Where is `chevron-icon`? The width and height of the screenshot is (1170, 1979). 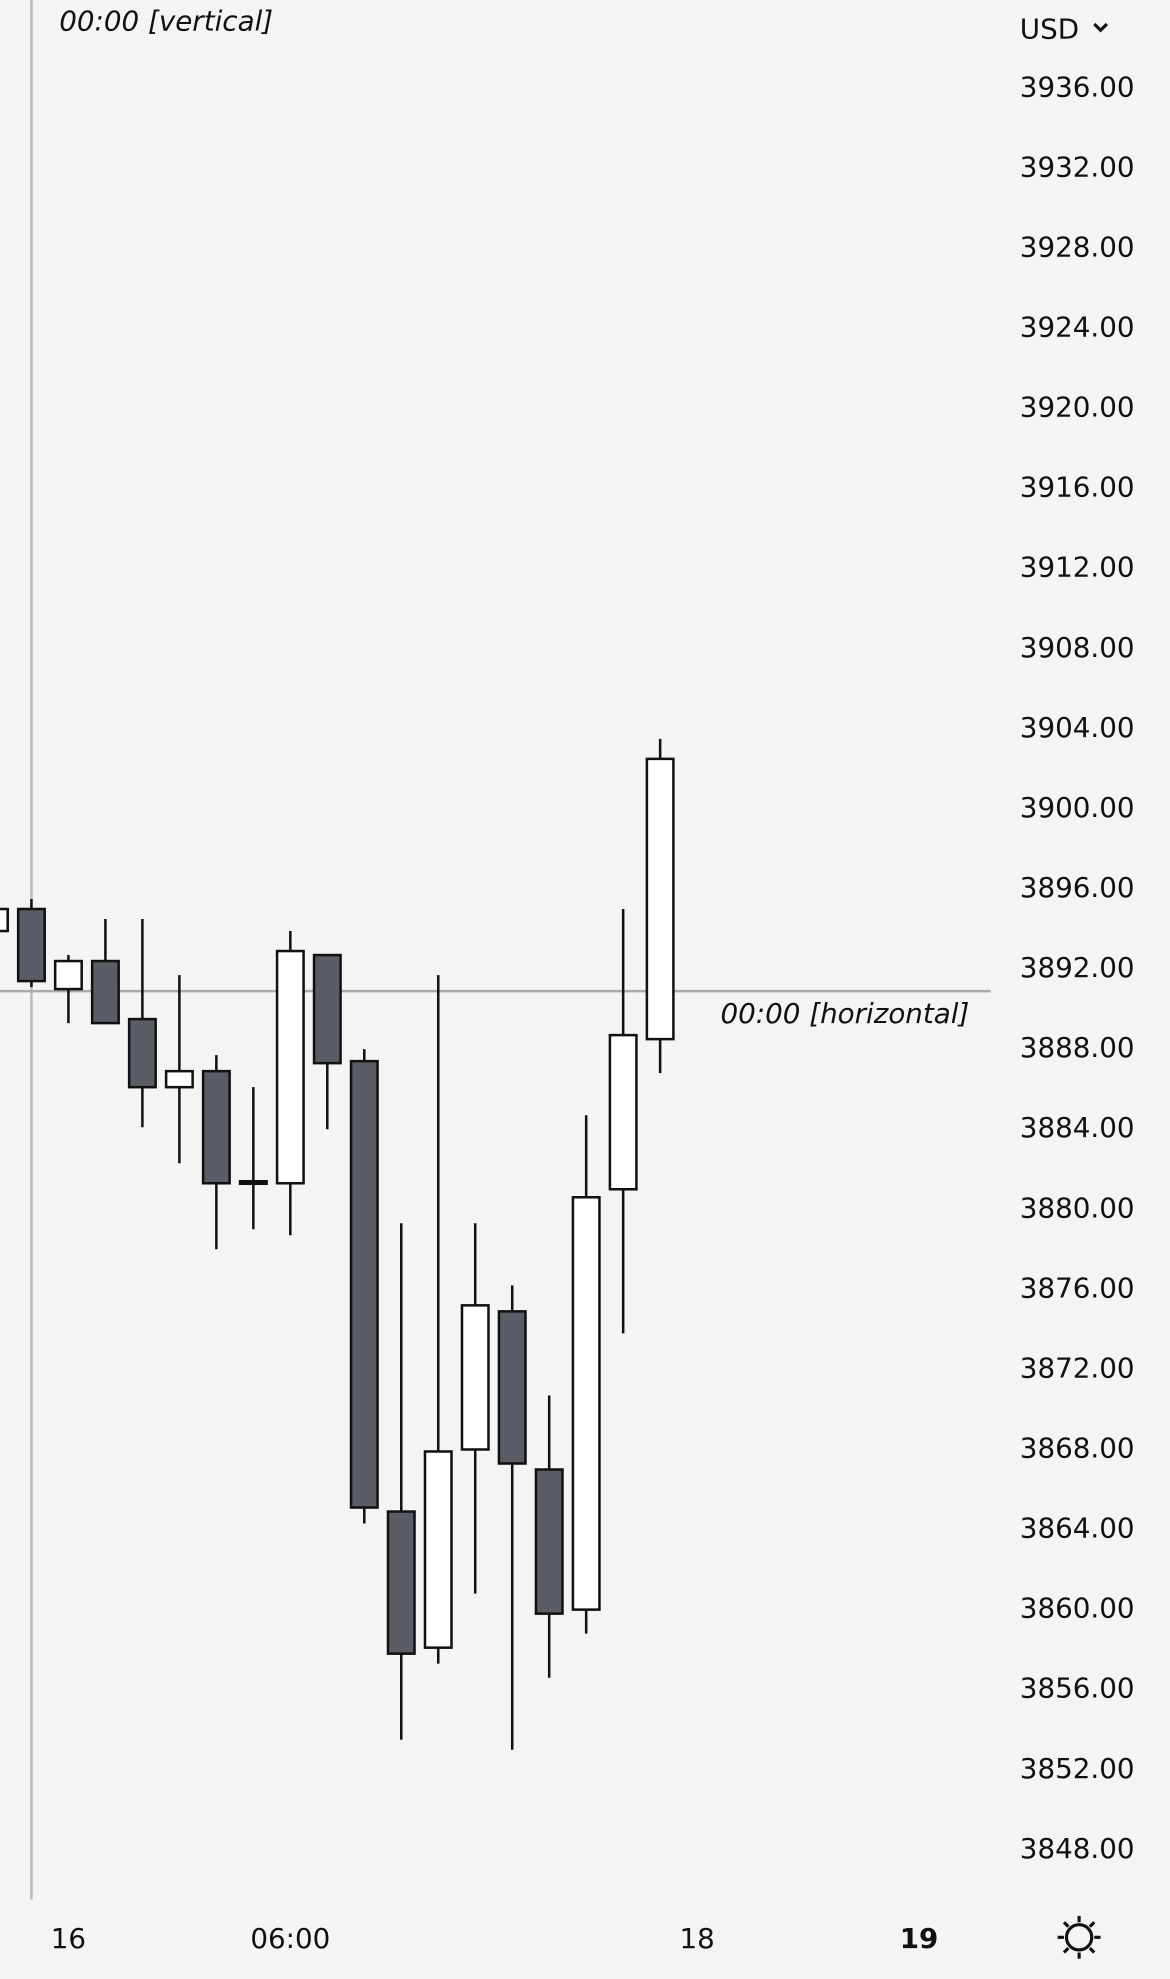
chevron-icon is located at coordinates (1101, 27).